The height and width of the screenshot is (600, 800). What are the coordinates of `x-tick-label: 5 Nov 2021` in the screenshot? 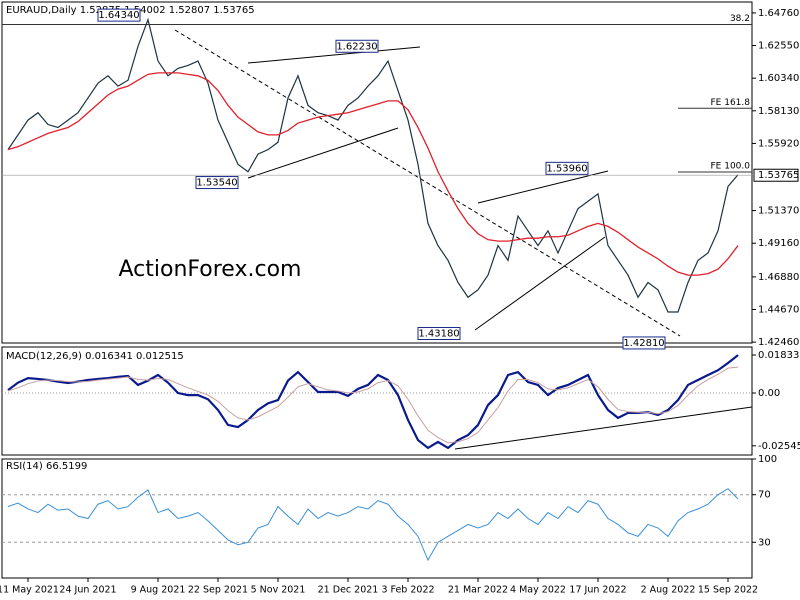 It's located at (278, 590).